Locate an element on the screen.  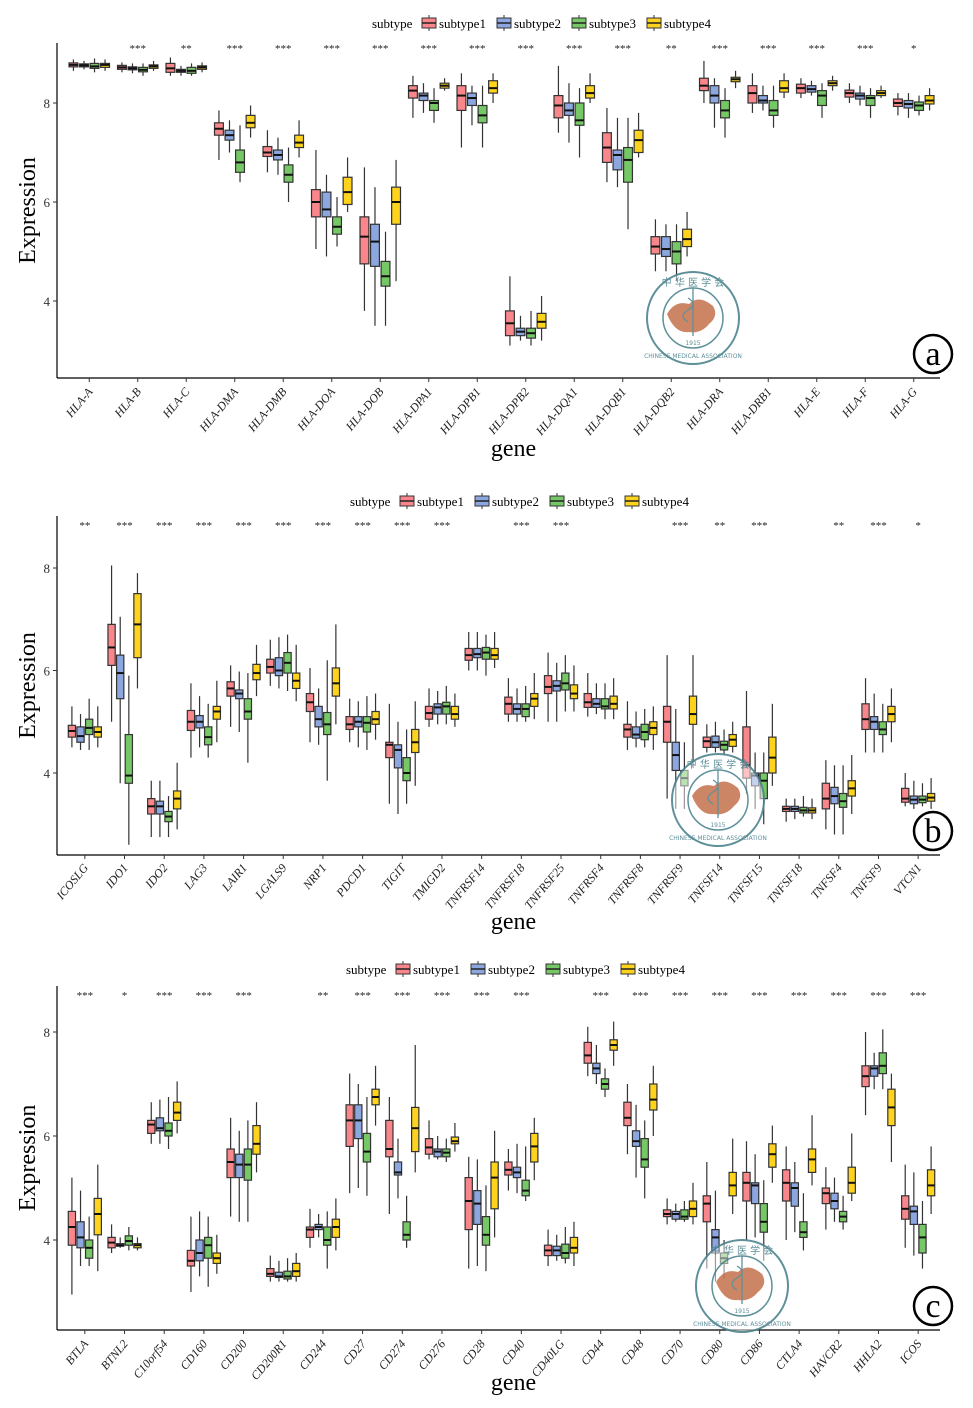
gene-group-TNFSF4: TNFSF4 ** is located at coordinates (832, 711).